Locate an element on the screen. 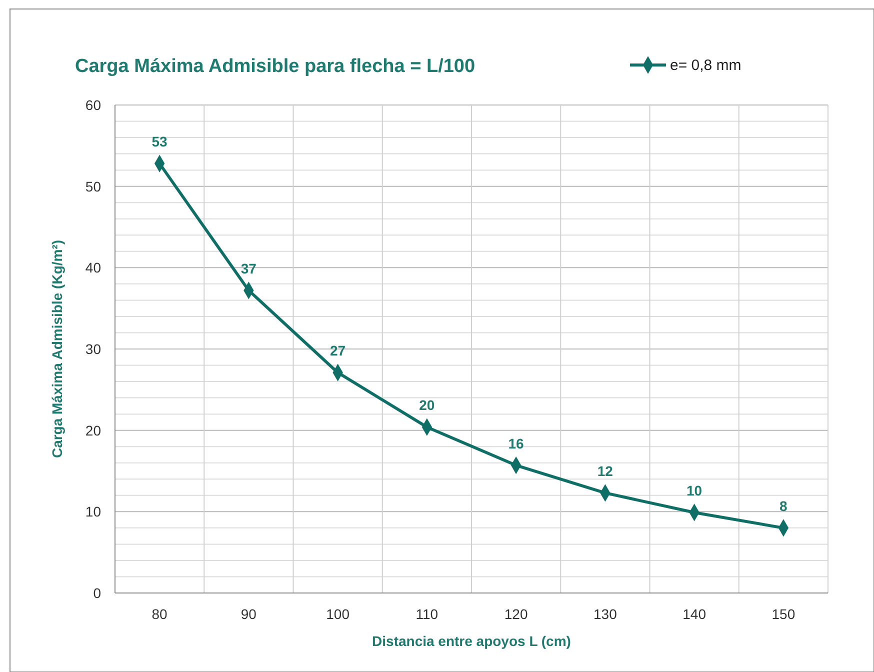 The image size is (874, 672). x-tick-label: 80 is located at coordinates (160, 614).